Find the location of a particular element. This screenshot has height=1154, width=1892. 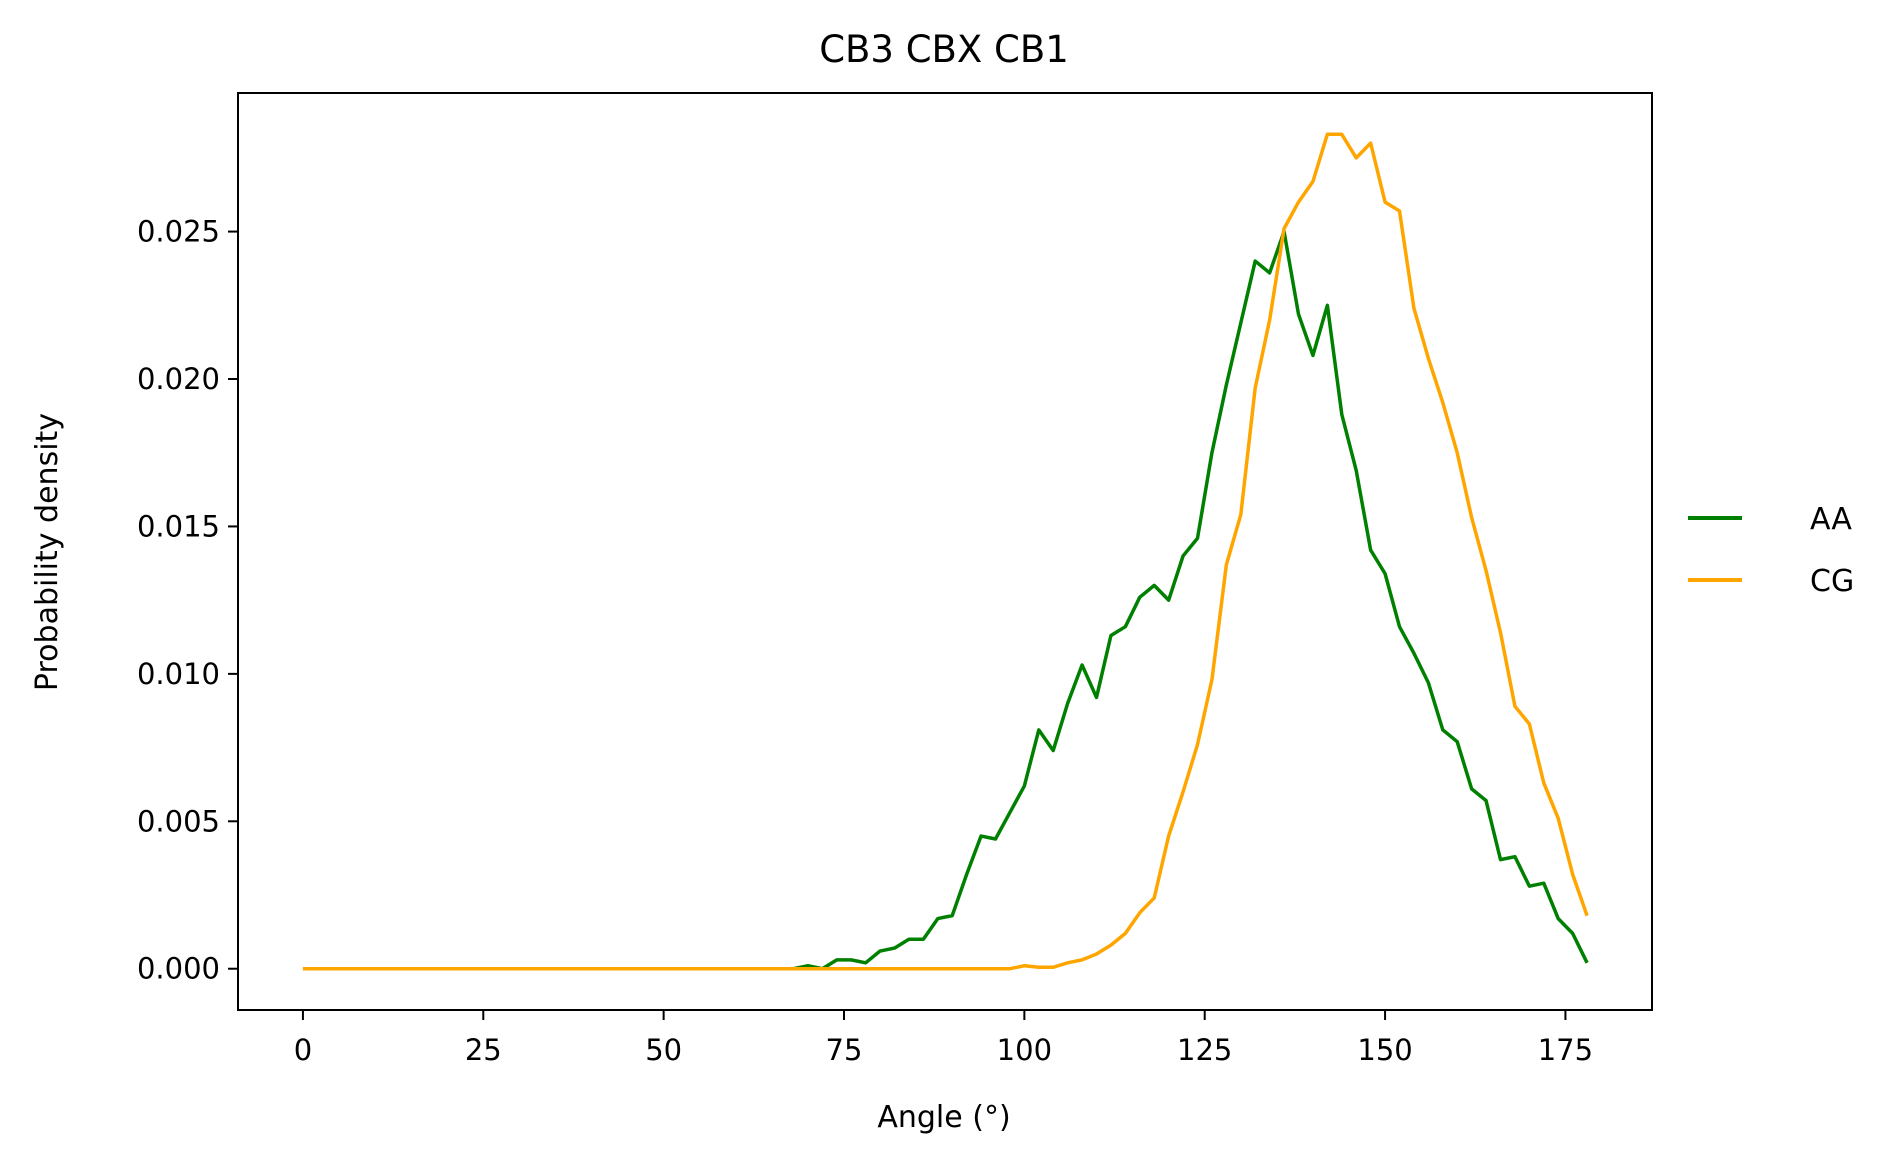

x-axis-label: Angle (°) is located at coordinates (943, 1117).